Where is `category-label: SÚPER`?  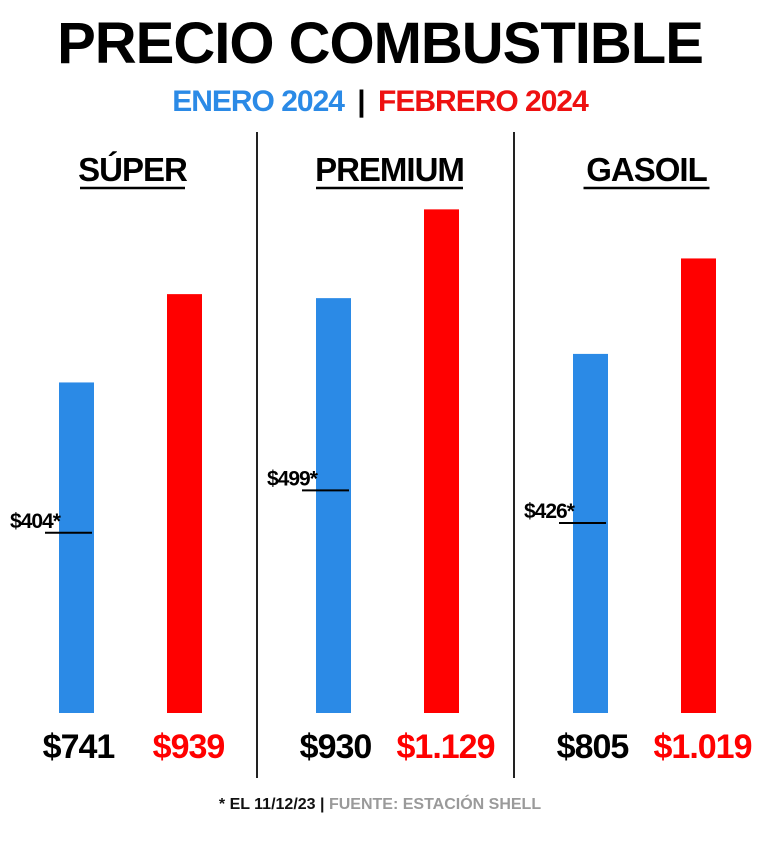
category-label: SÚPER is located at coordinates (133, 169).